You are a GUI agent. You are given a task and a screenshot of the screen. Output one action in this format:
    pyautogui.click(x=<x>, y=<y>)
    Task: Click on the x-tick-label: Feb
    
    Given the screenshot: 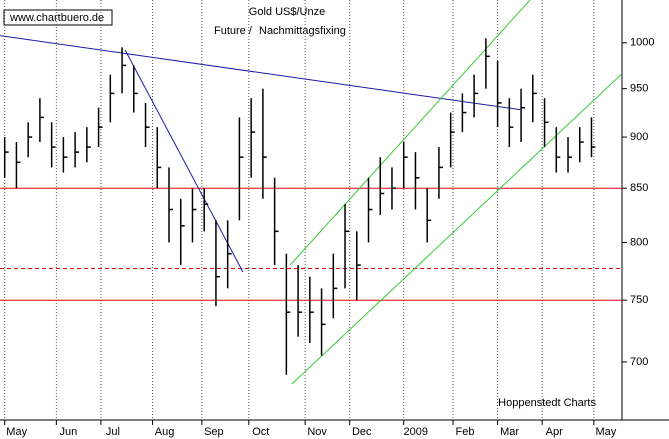 What is the action you would take?
    pyautogui.click(x=465, y=432)
    